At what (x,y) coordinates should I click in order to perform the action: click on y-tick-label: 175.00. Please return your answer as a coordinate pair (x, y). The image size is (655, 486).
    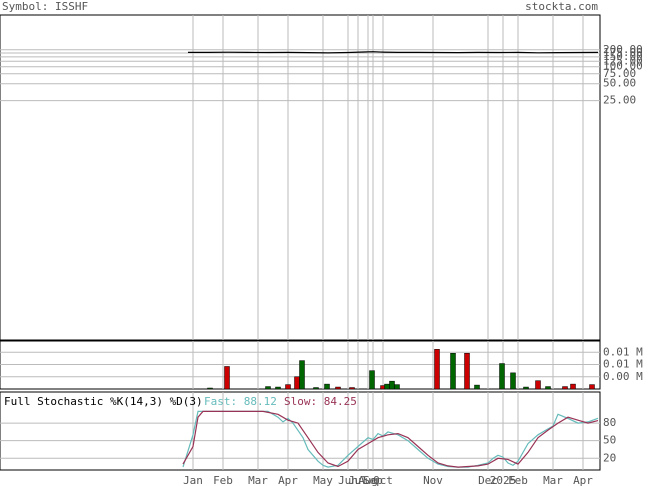
    Looking at the image, I should click on (623, 52).